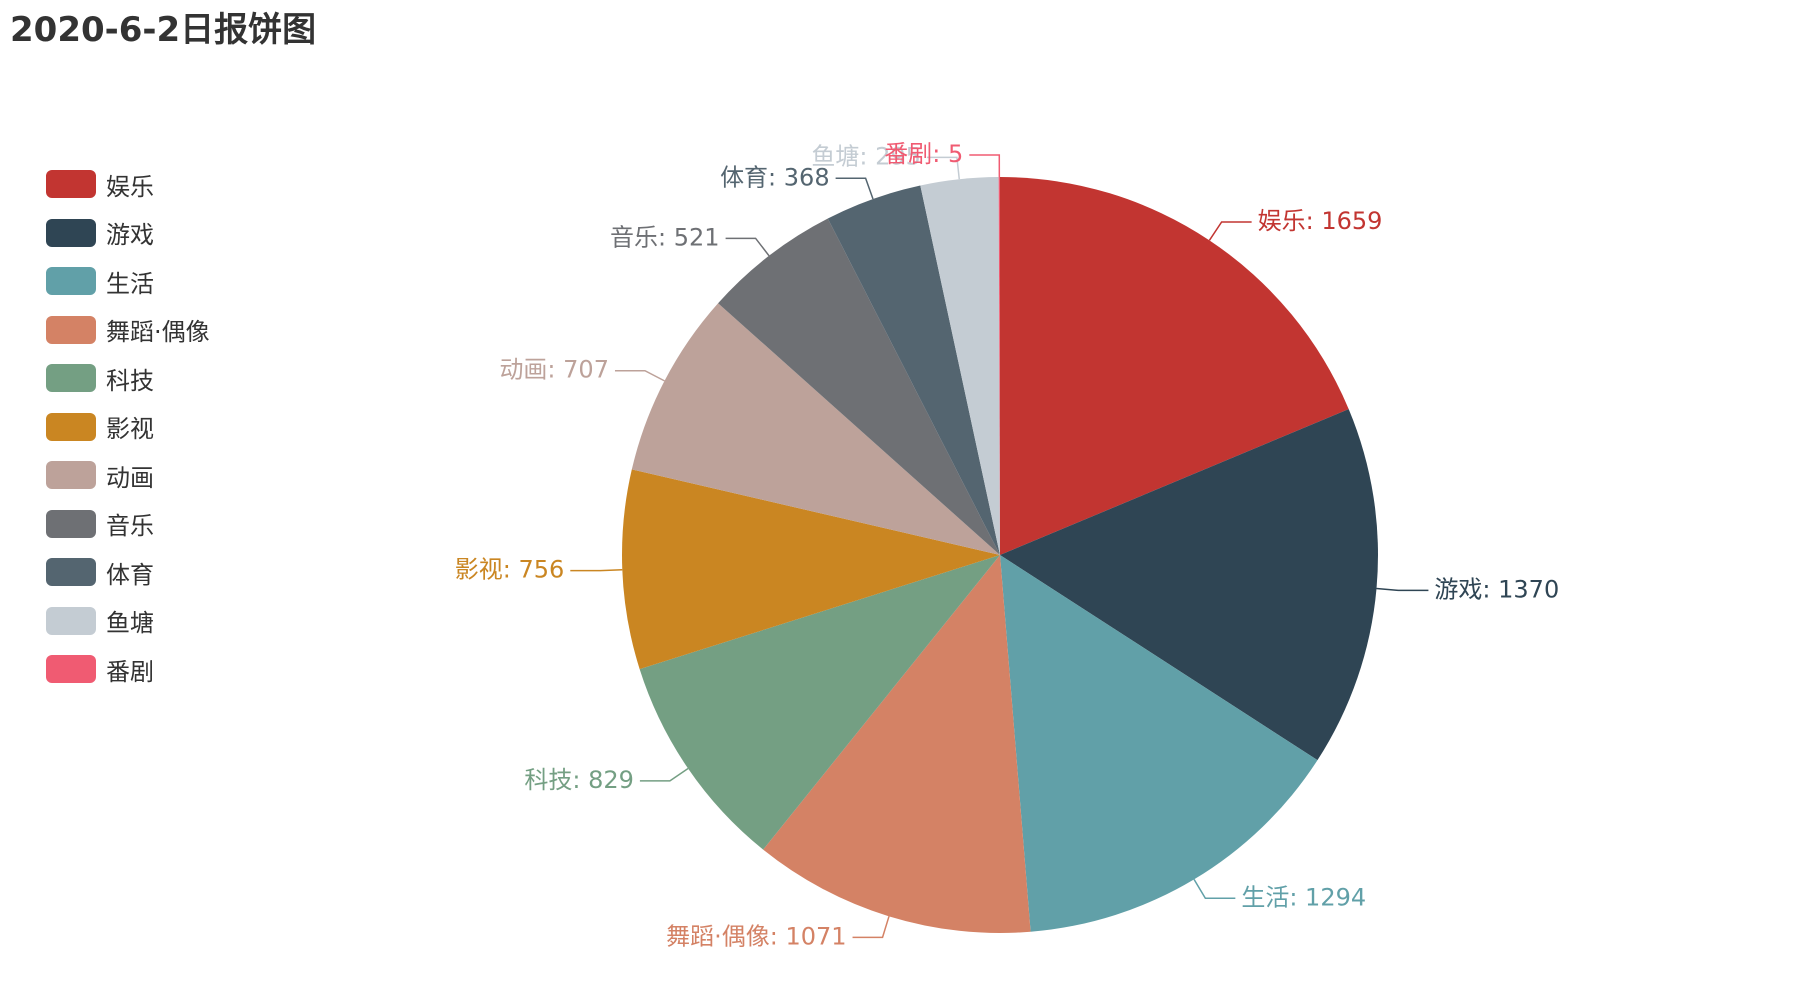 This screenshot has width=1800, height=1000. Describe the element at coordinates (923, 154) in the screenshot. I see `slice-label: 番剧: 5` at that location.